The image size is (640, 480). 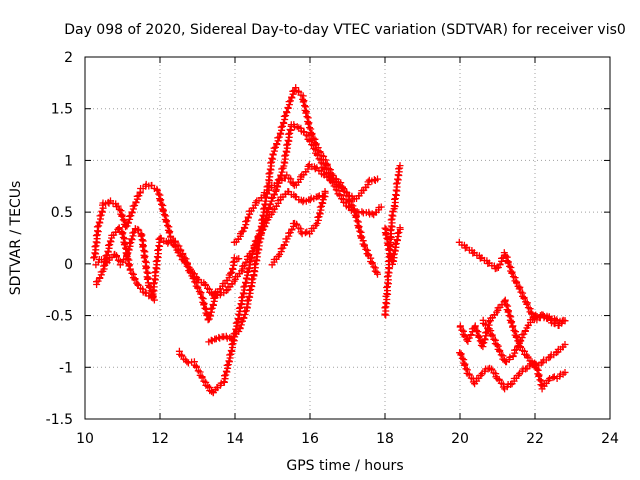 I want to click on y-tick-label: -1.5, so click(x=59, y=420).